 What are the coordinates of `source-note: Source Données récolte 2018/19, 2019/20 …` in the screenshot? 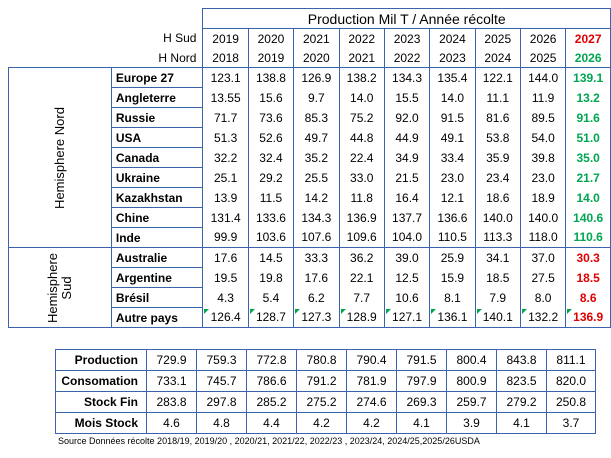 It's located at (269, 441).